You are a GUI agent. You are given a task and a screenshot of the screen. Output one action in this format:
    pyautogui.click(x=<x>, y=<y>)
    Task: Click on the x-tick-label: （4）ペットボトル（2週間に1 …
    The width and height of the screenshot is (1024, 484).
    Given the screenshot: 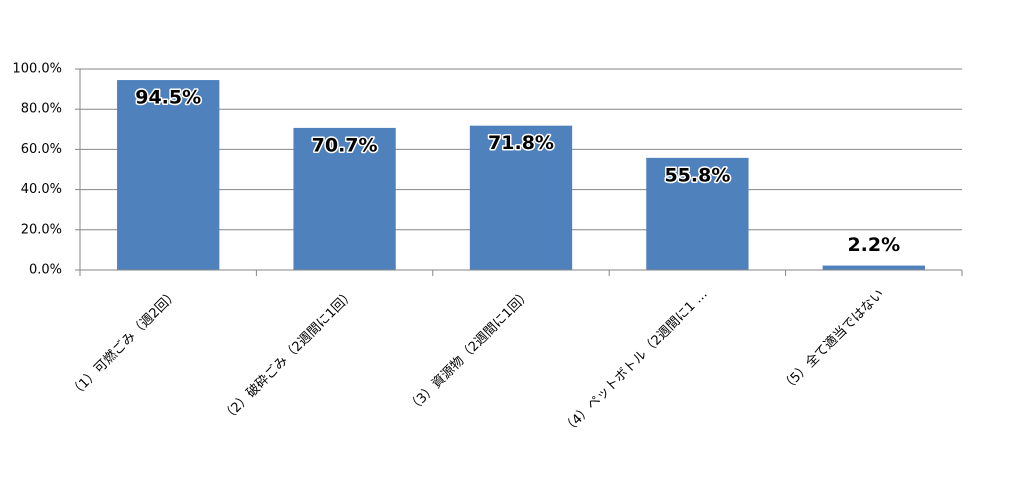 What is the action you would take?
    pyautogui.click(x=635, y=362)
    